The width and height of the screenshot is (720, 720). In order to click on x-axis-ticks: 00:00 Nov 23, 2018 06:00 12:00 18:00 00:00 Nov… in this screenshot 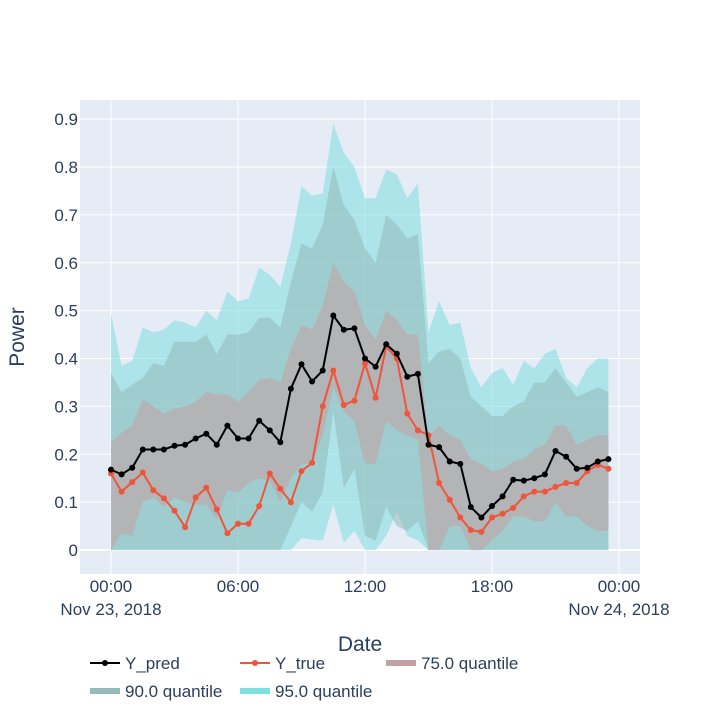, I will do `click(364, 598)`.